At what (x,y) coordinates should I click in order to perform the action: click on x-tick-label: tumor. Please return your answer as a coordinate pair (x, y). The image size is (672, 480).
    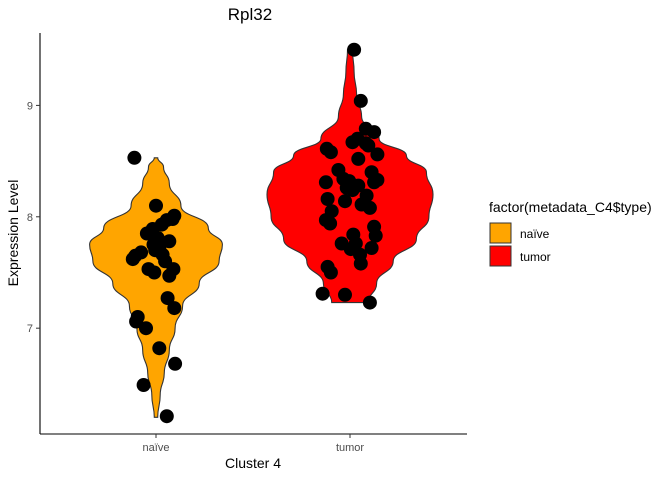
    Looking at the image, I should click on (350, 448).